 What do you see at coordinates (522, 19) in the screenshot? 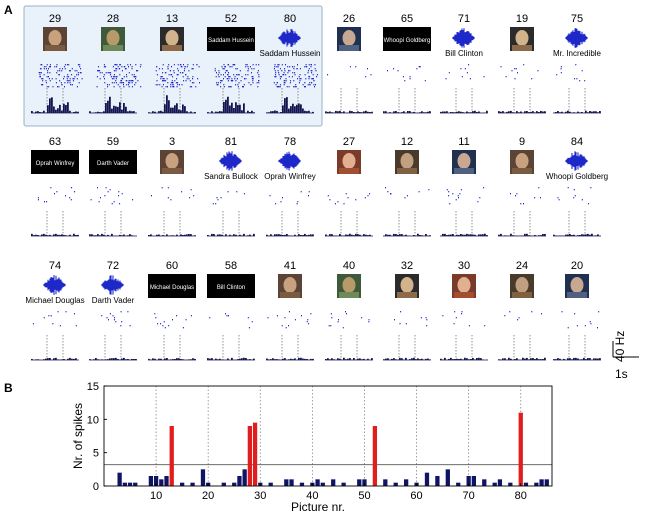
I see `stimulus-number: 19` at bounding box center [522, 19].